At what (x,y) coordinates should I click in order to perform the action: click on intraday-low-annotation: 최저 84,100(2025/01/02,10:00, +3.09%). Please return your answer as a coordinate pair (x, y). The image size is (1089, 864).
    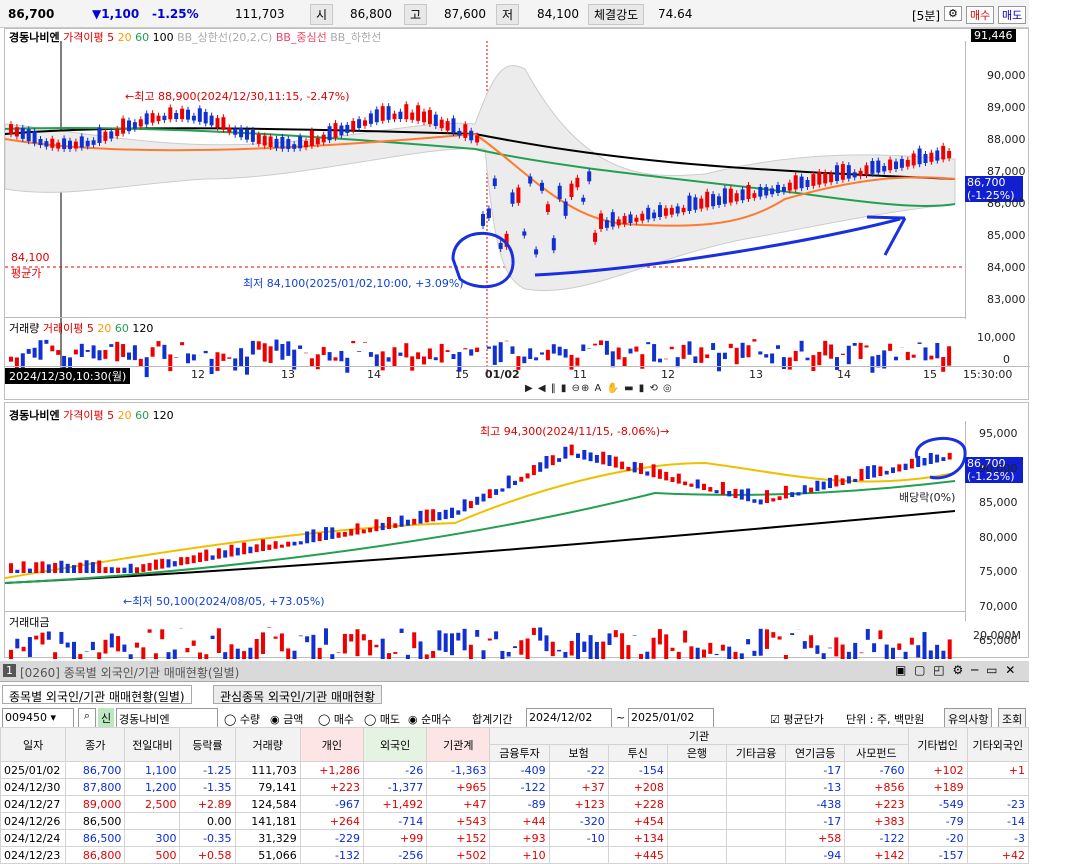
    Looking at the image, I should click on (353, 283).